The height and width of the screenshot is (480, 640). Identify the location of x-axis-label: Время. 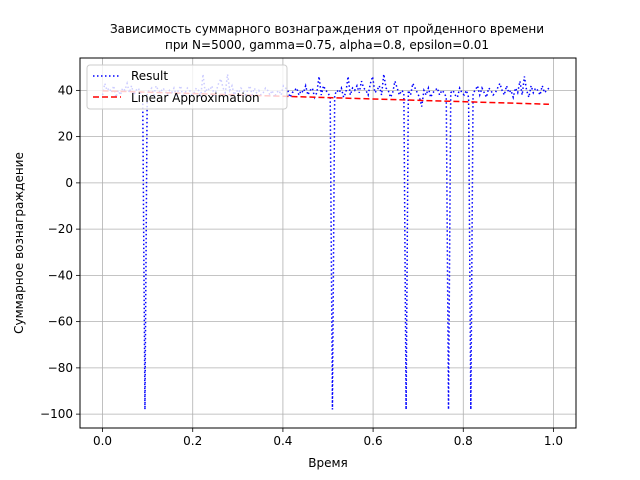
(328, 463).